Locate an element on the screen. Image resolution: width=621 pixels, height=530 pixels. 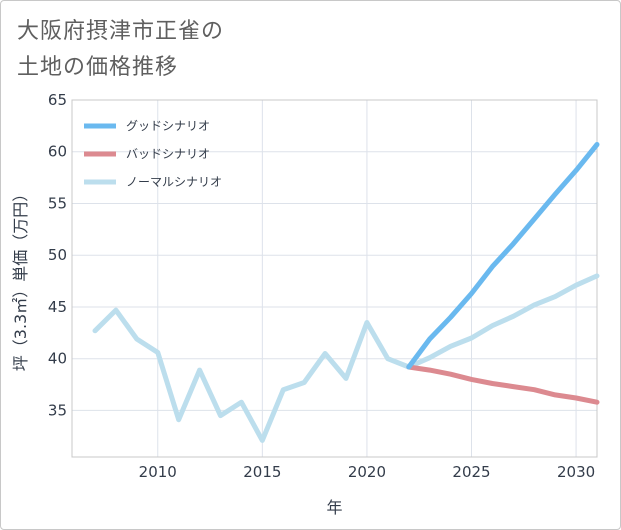
x-tick-label: 2015 is located at coordinates (262, 472).